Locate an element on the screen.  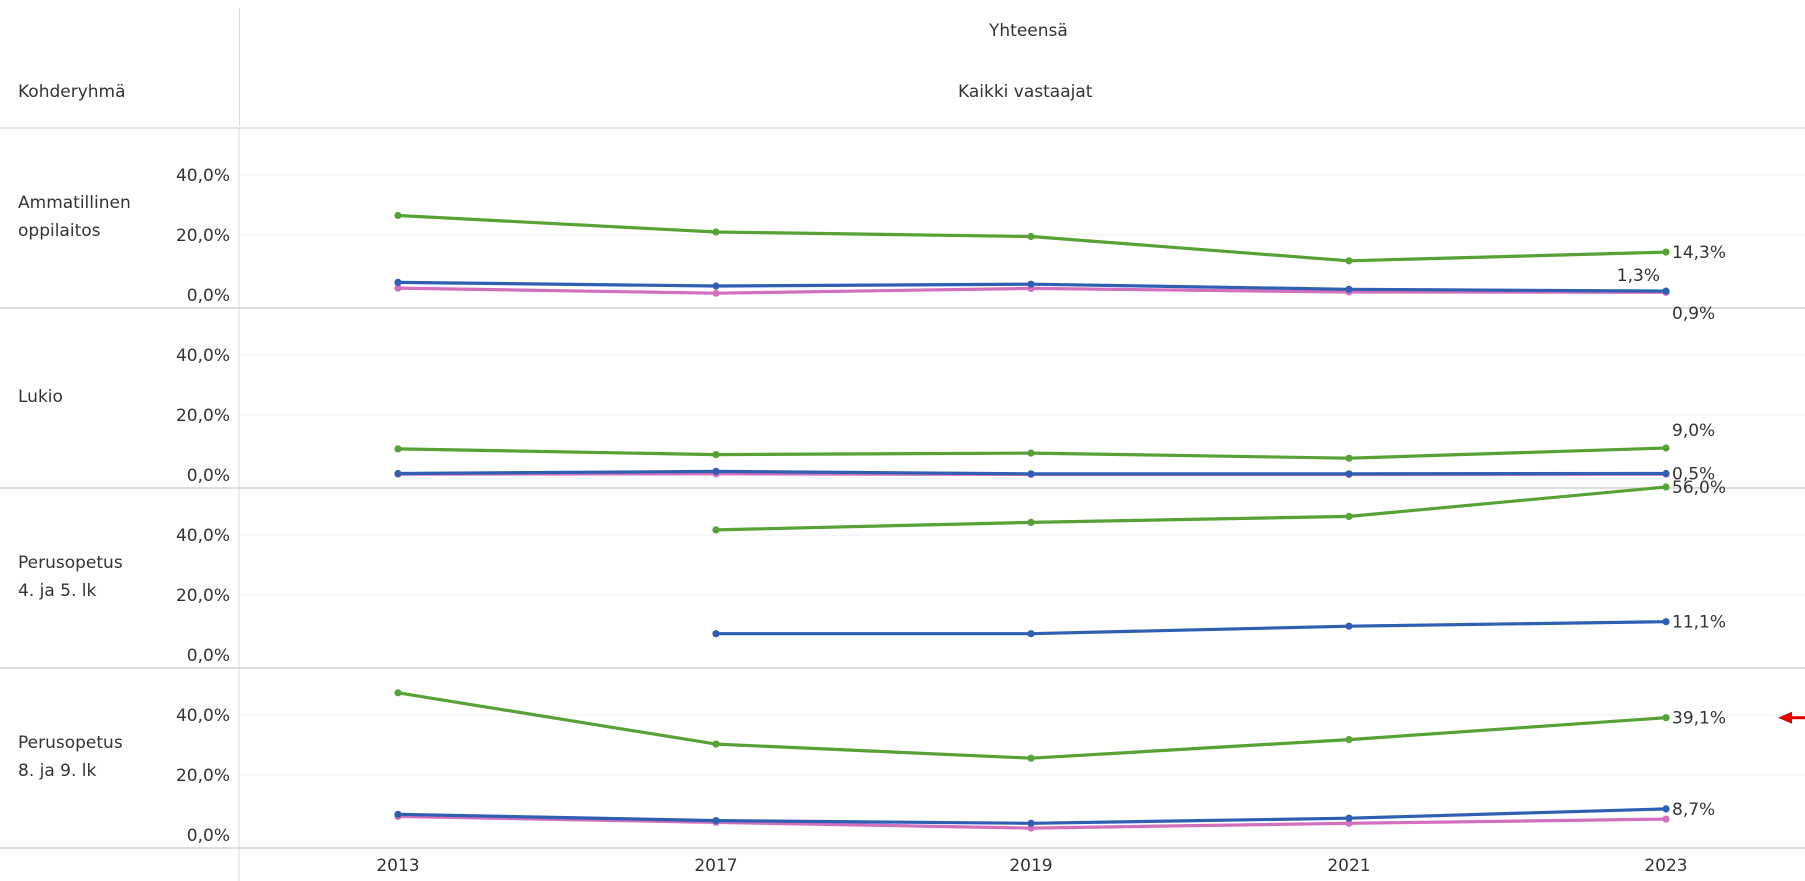
x-tick-label: 2017 is located at coordinates (715, 866).